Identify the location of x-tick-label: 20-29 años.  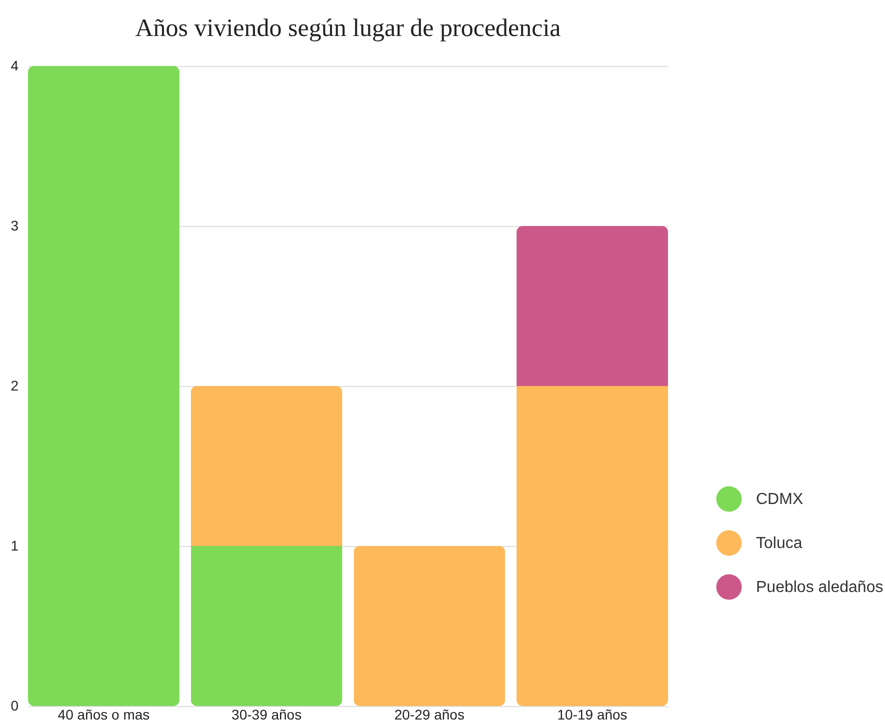
(429, 714).